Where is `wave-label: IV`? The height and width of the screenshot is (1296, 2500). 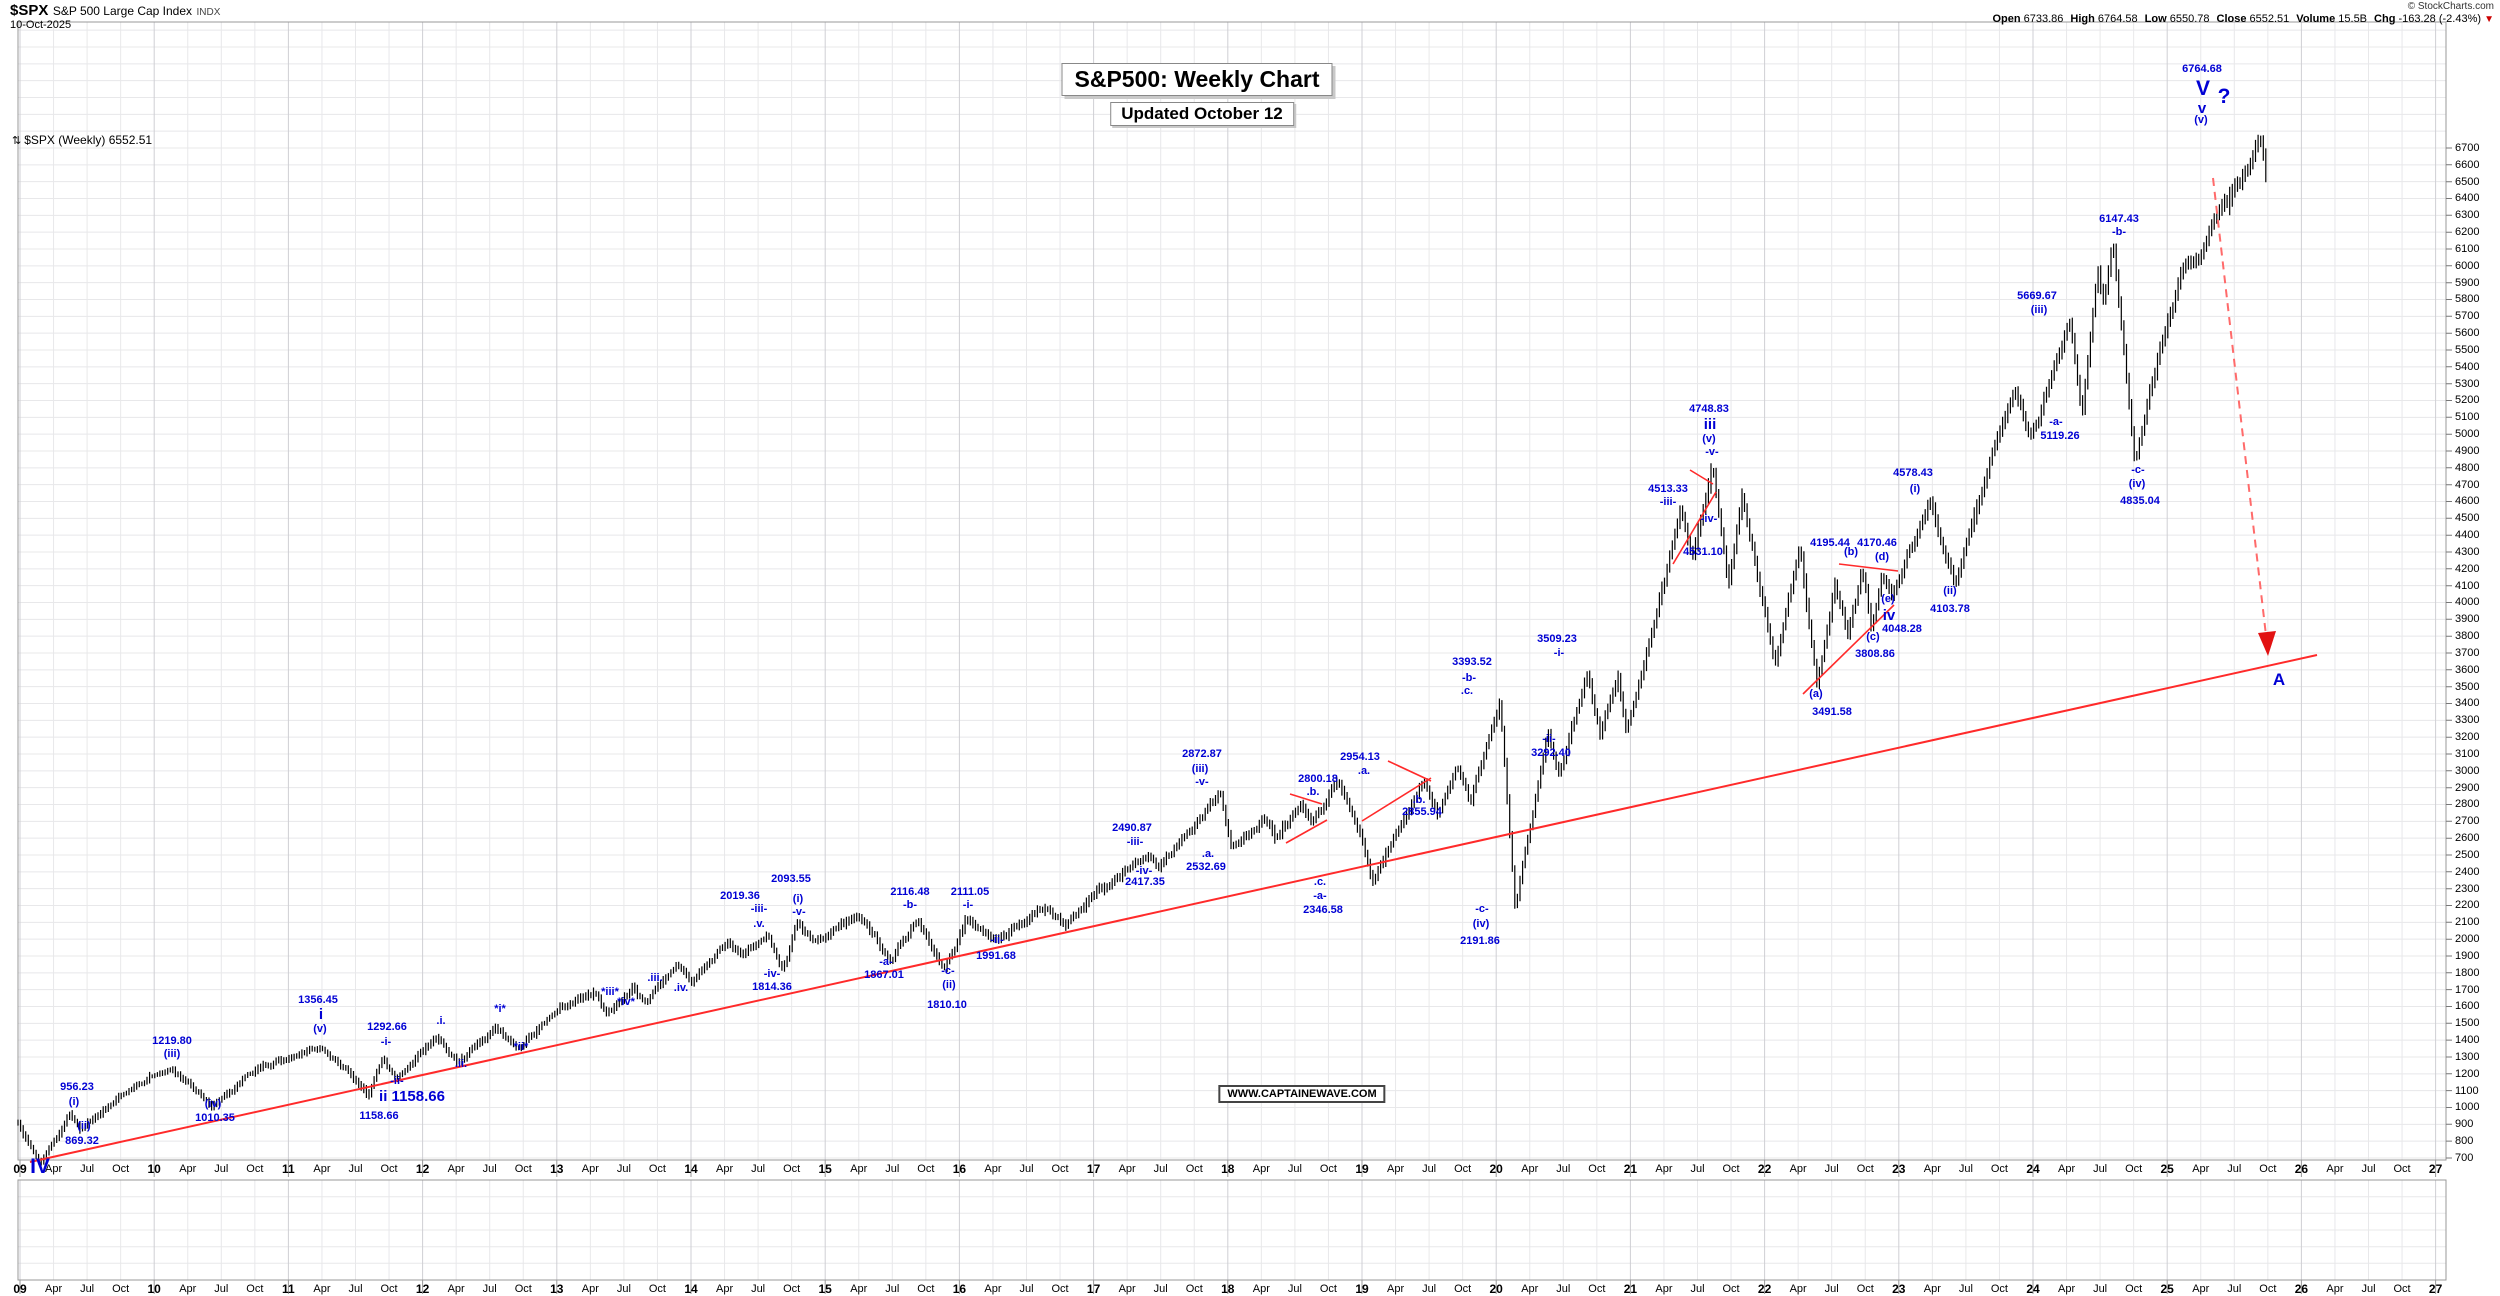 wave-label: IV is located at coordinates (40, 1166).